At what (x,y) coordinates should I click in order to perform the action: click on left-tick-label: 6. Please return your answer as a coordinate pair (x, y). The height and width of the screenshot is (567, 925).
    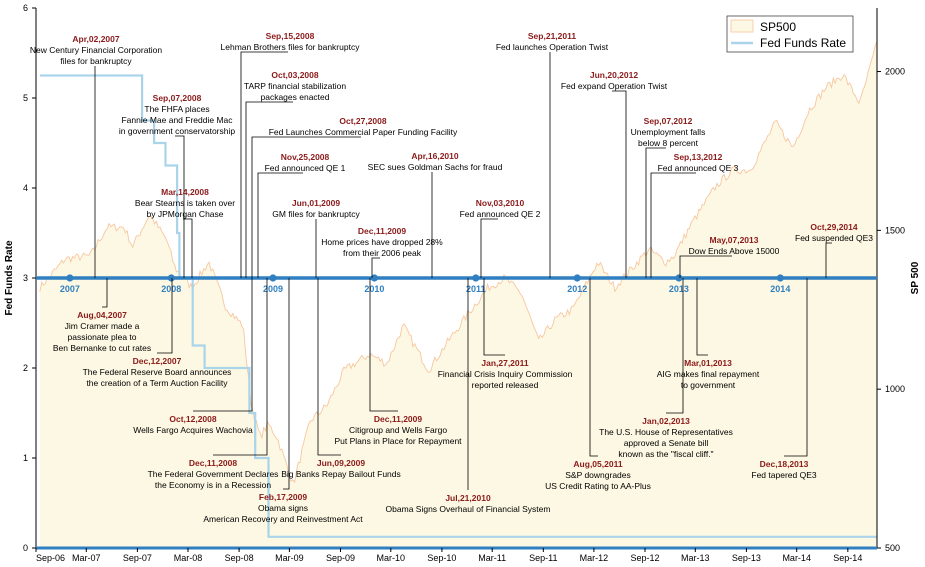
    Looking at the image, I should click on (25, 8).